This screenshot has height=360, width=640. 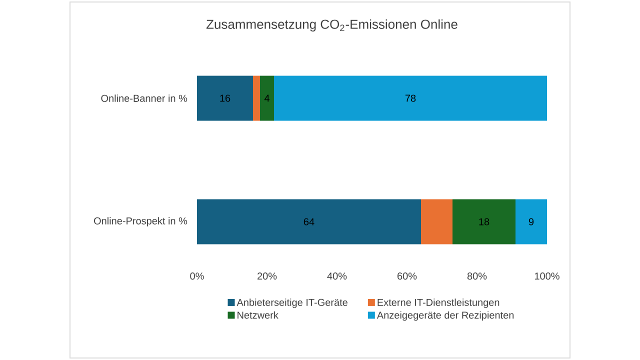 What do you see at coordinates (547, 276) in the screenshot?
I see `x-tick-label: 100%` at bounding box center [547, 276].